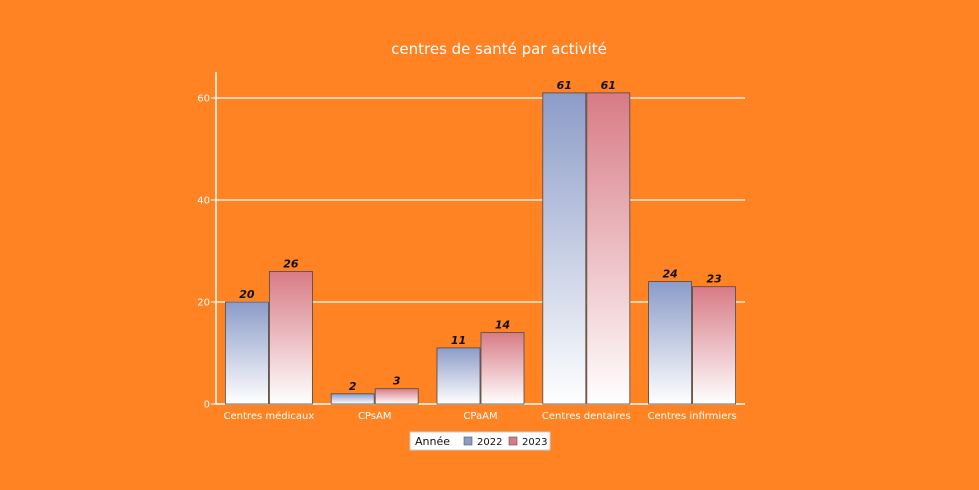 This screenshot has height=490, width=979. What do you see at coordinates (247, 294) in the screenshot?
I see `data-label: 20` at bounding box center [247, 294].